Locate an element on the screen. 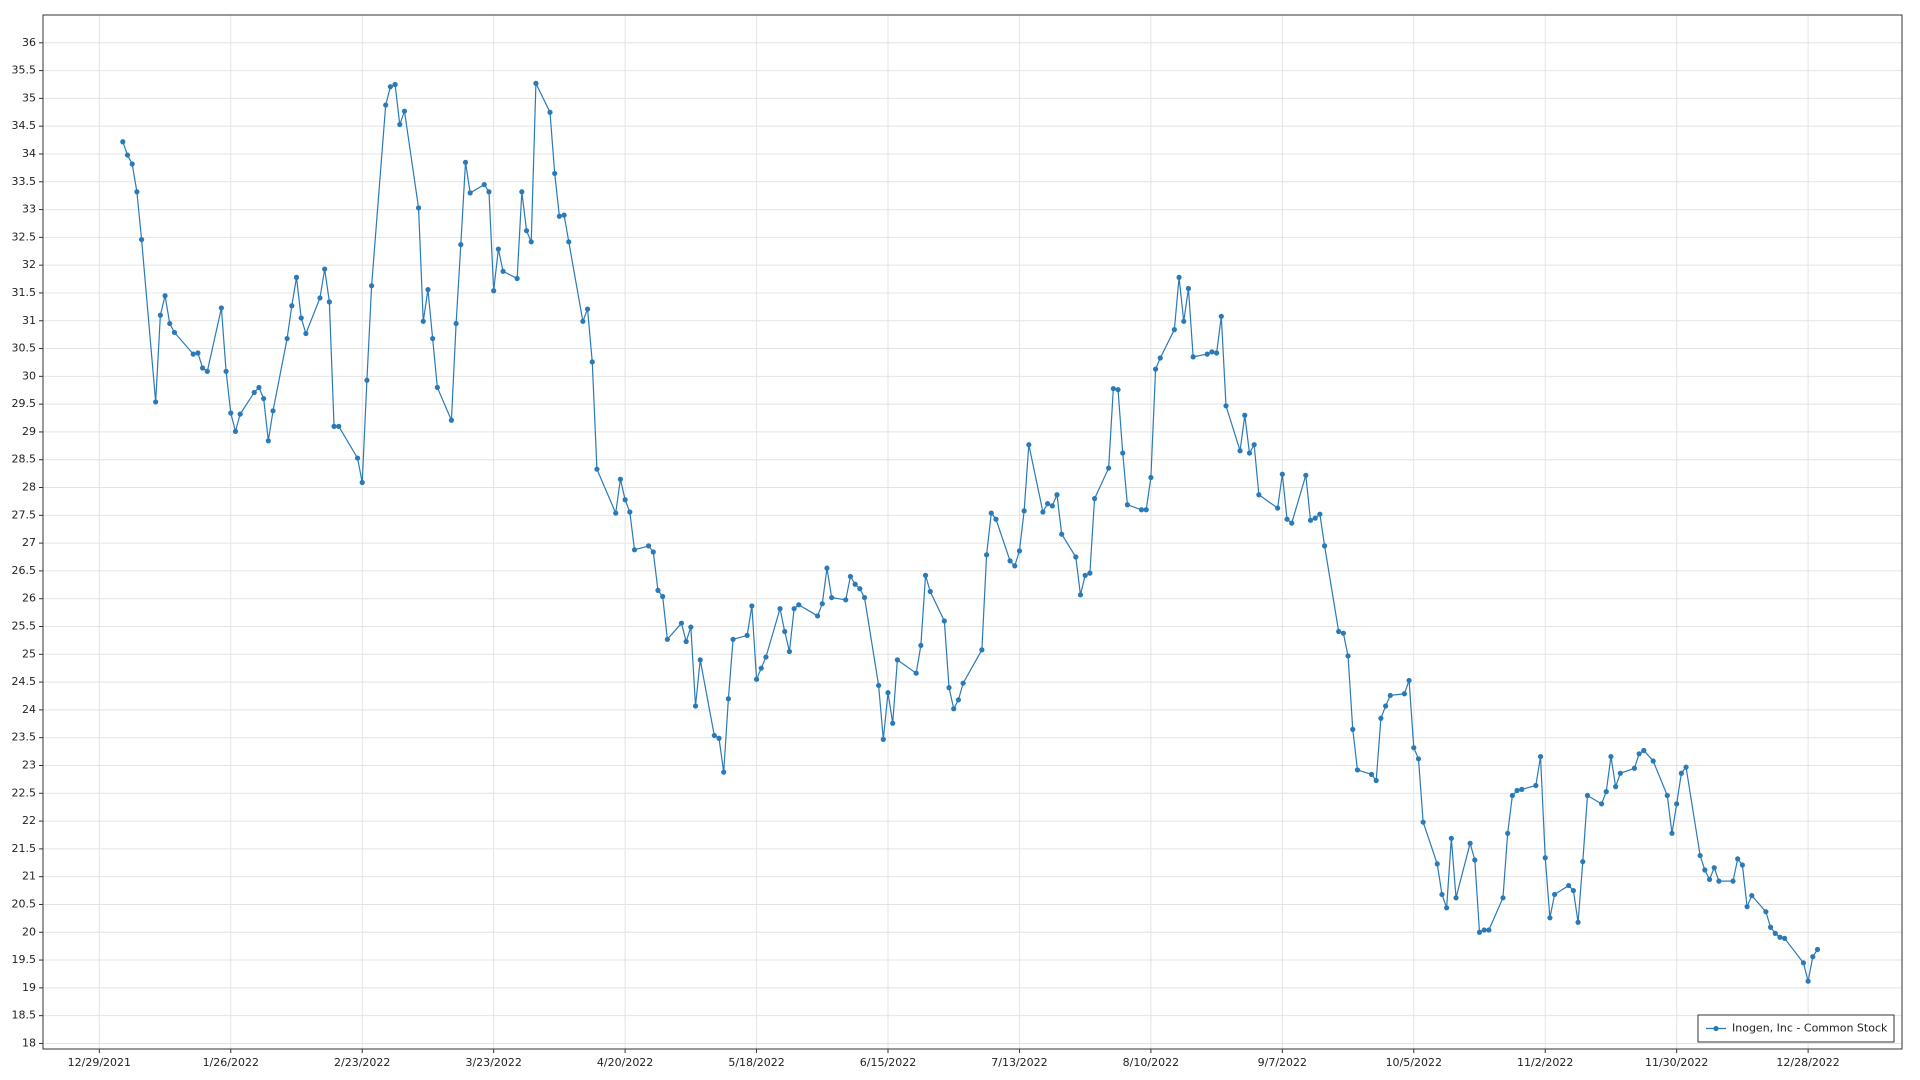  y-tick-label: 36 is located at coordinates (29, 42).